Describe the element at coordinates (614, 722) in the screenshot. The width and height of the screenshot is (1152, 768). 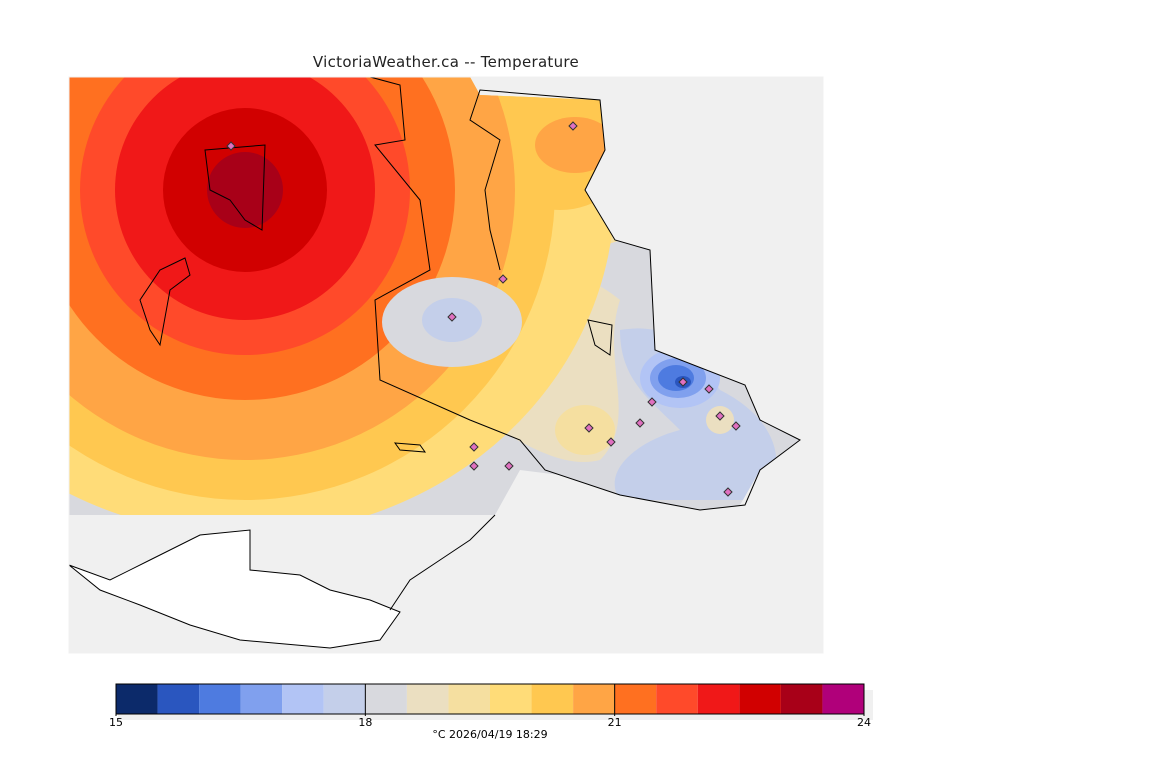
I see `colorbar-tick-label: 21` at that location.